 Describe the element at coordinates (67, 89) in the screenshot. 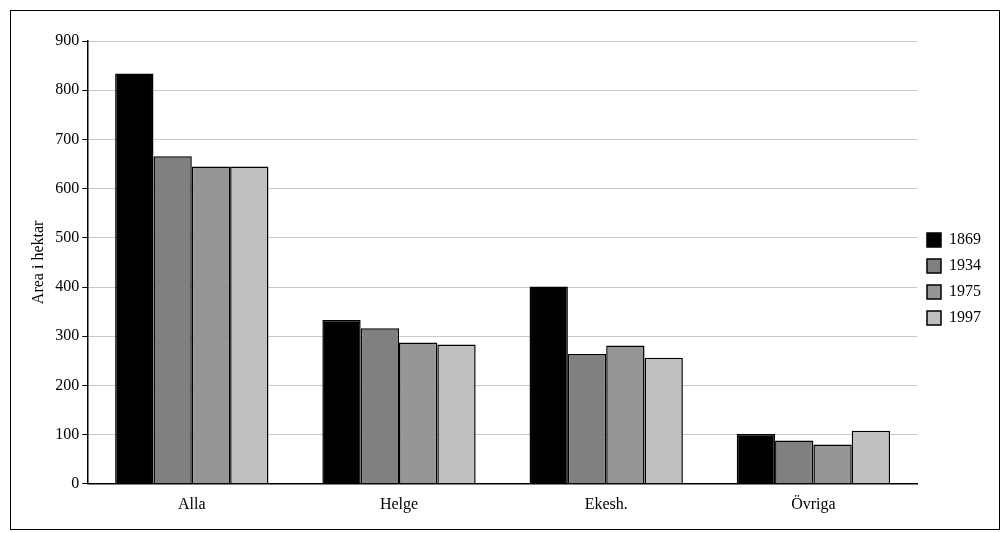

I see `y-tick-label: 800` at that location.